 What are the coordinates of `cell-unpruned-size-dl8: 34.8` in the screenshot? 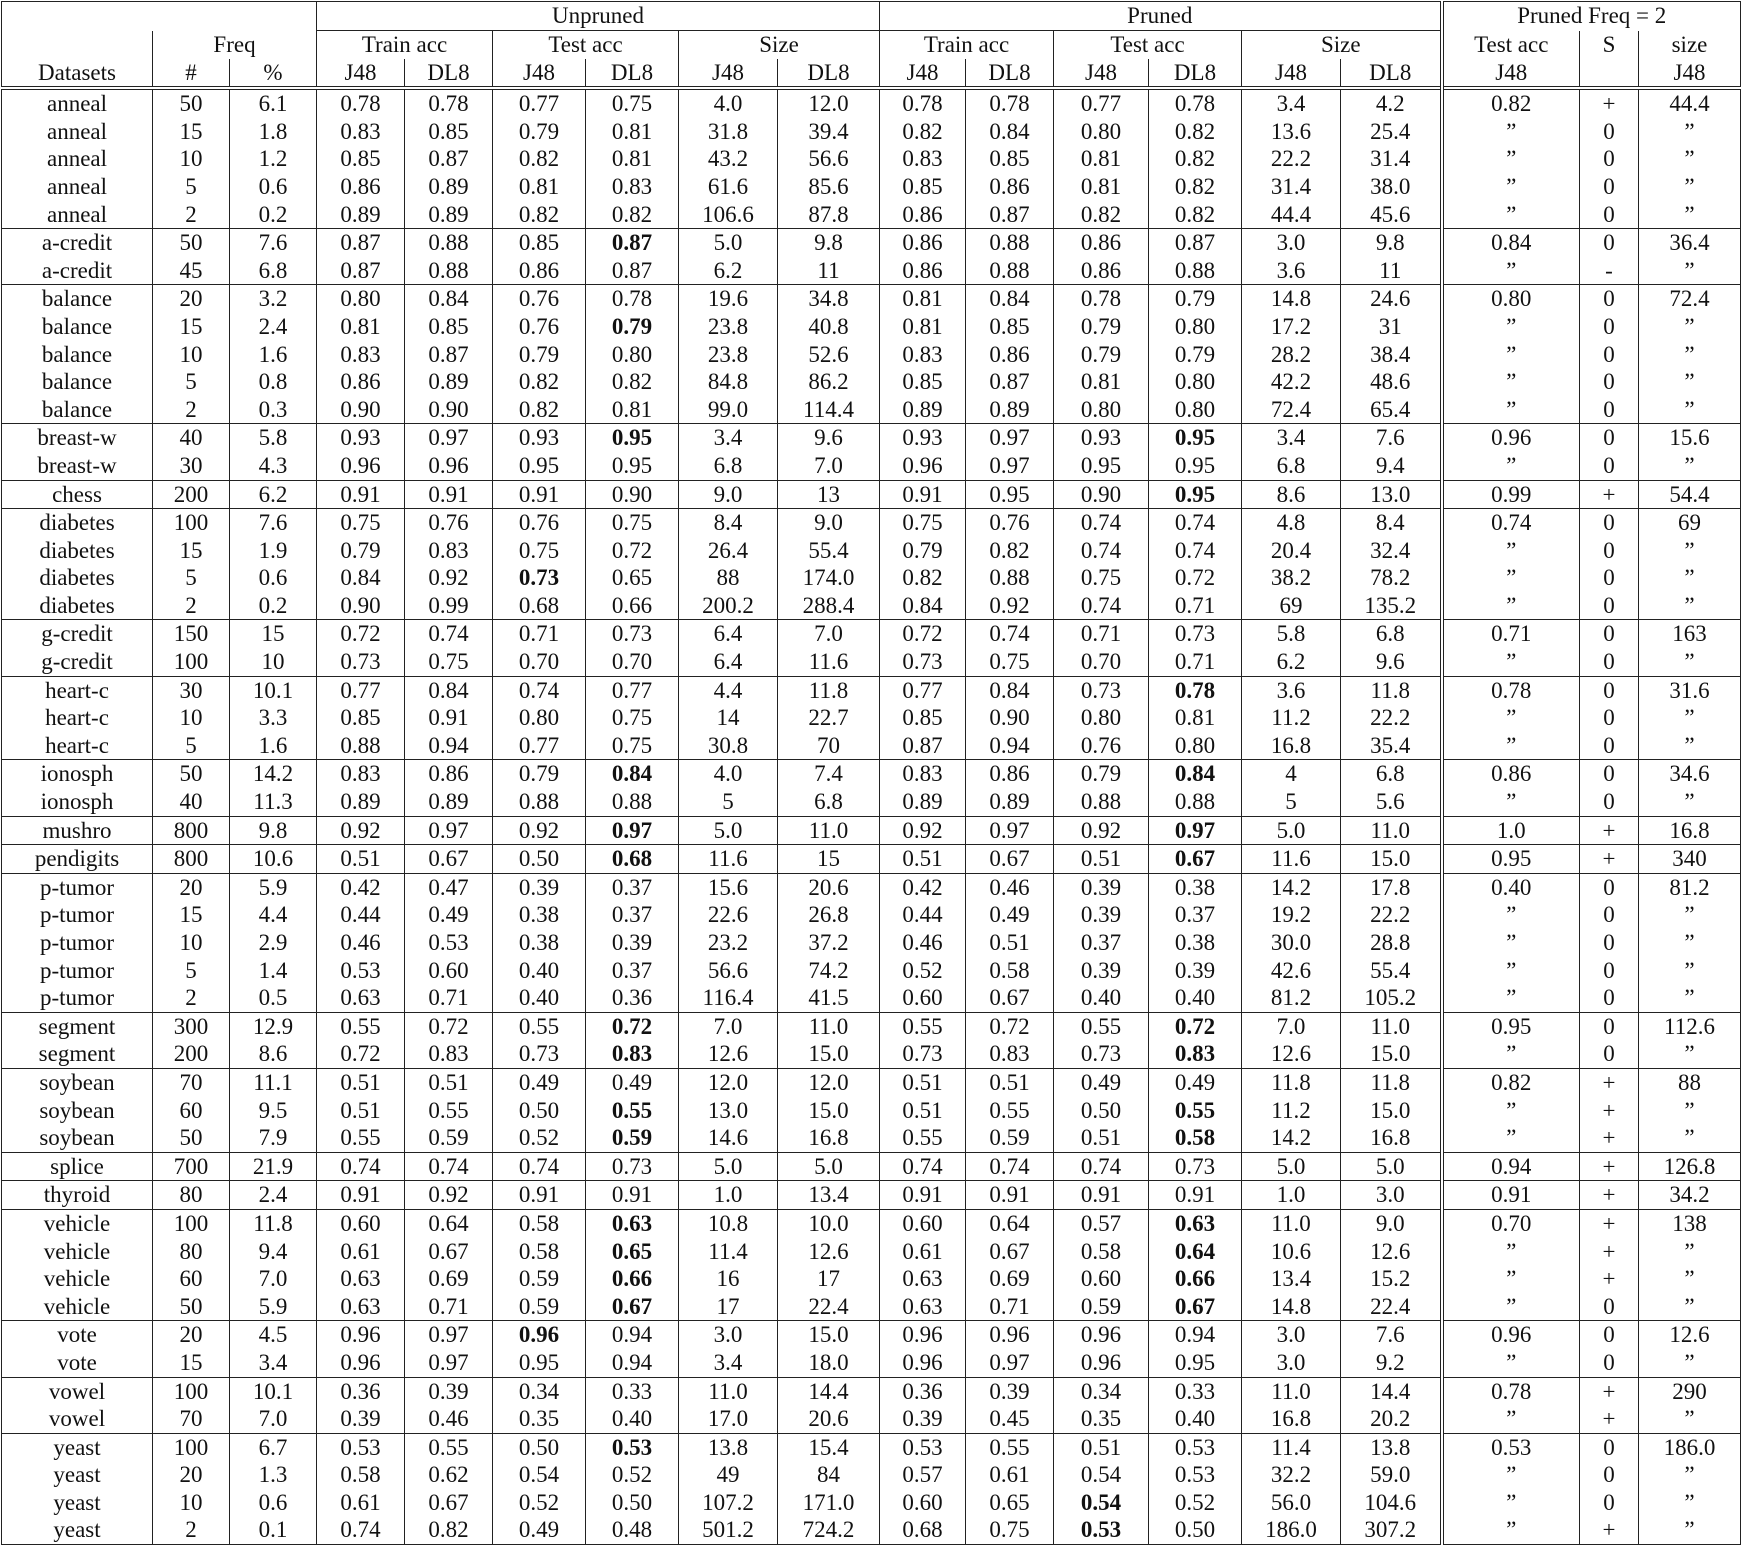 It's located at (828, 298).